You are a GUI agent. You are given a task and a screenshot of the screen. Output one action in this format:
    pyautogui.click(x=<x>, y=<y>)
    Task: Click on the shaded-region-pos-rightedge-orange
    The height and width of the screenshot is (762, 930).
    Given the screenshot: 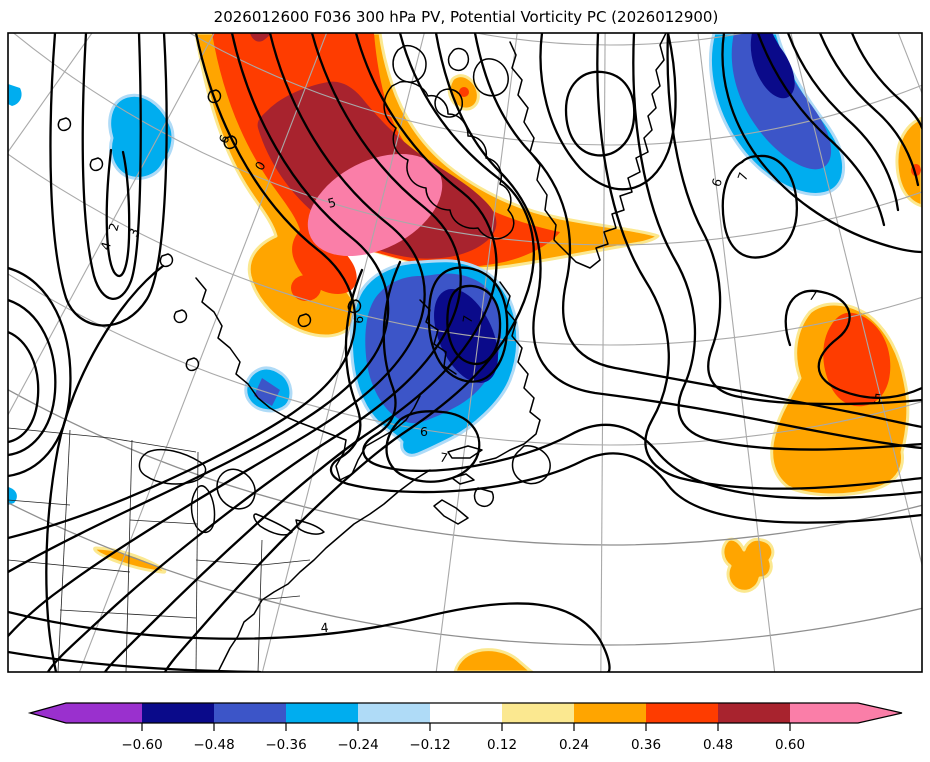 What is the action you would take?
    pyautogui.click(x=908, y=162)
    